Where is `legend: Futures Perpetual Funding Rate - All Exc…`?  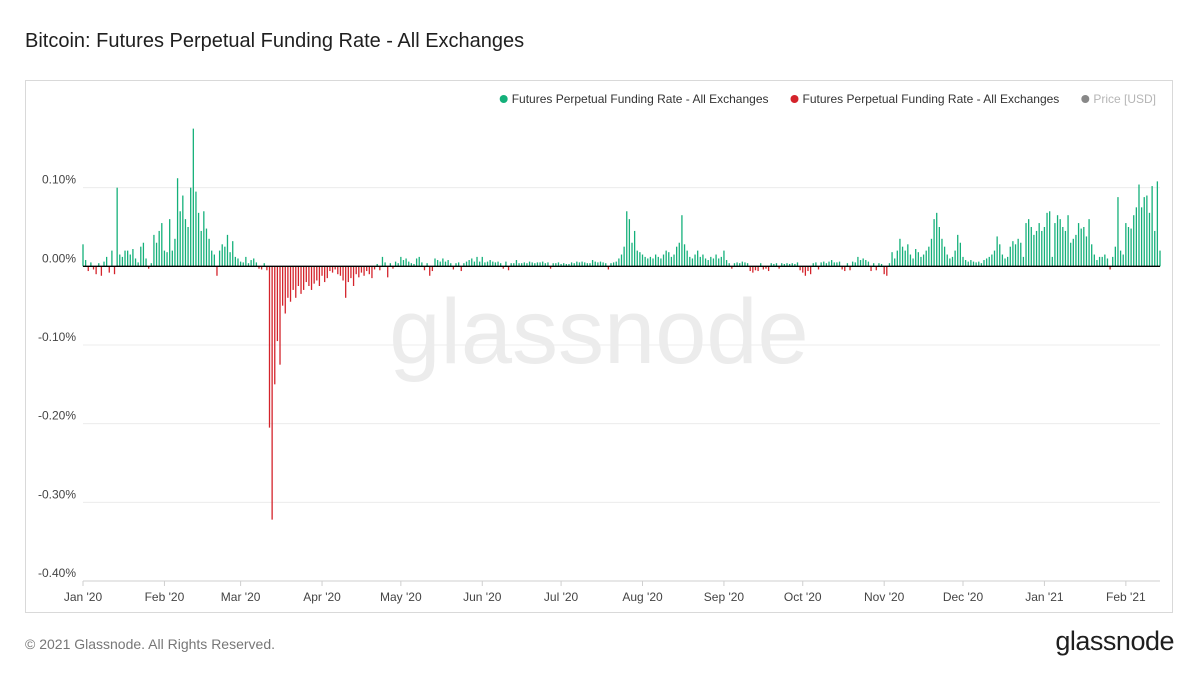 legend: Futures Perpetual Funding Rate - All Exc… is located at coordinates (827, 99).